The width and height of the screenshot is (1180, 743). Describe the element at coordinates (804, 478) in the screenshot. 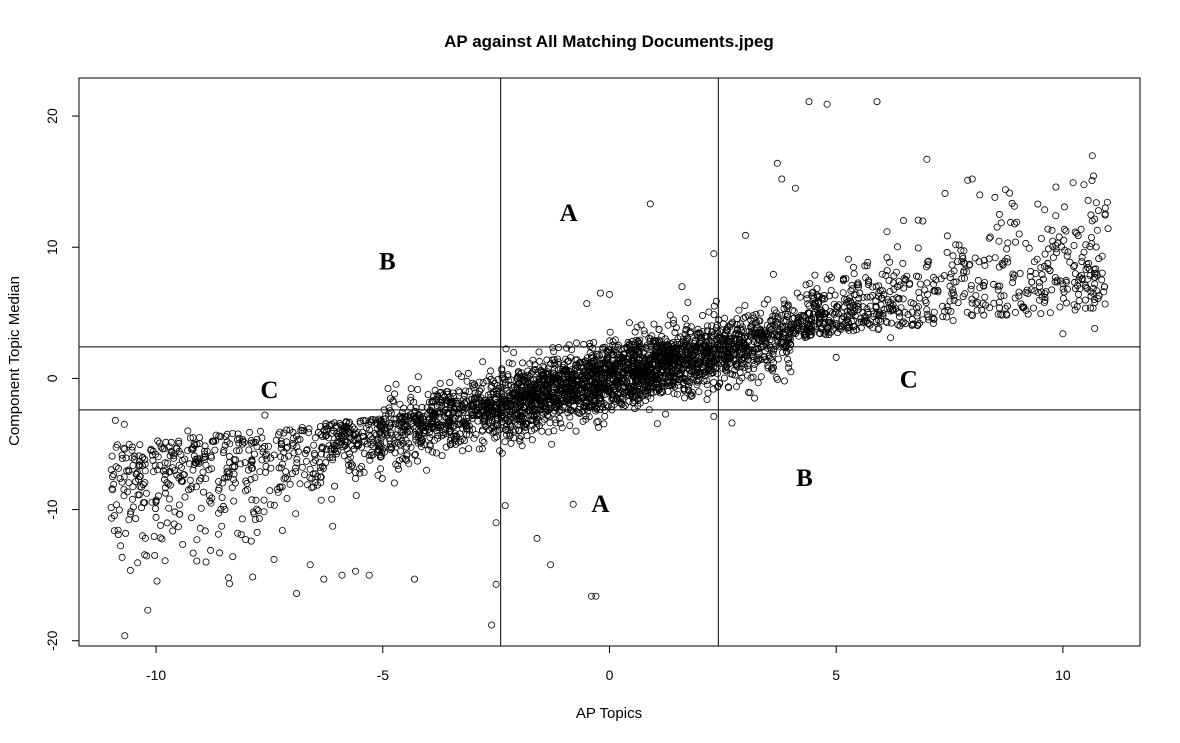

I see `region-label-b: B` at that location.